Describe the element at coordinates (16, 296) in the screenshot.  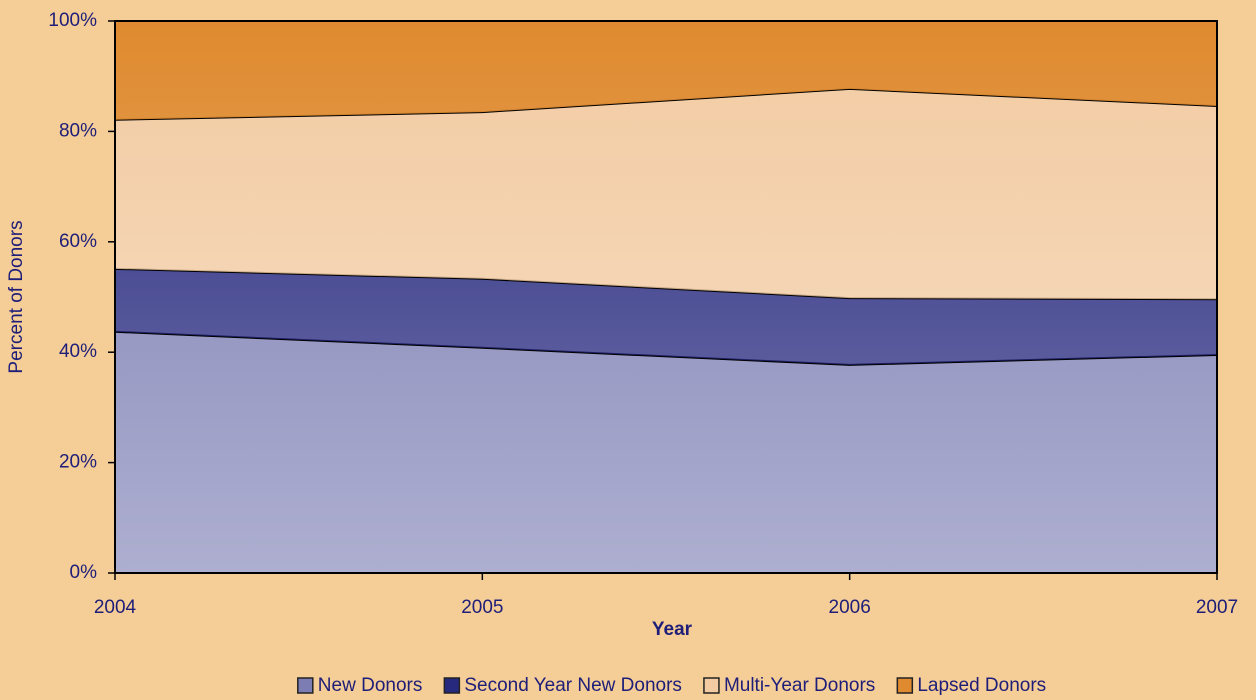
I see `y-axis-title: Percent of Donors` at that location.